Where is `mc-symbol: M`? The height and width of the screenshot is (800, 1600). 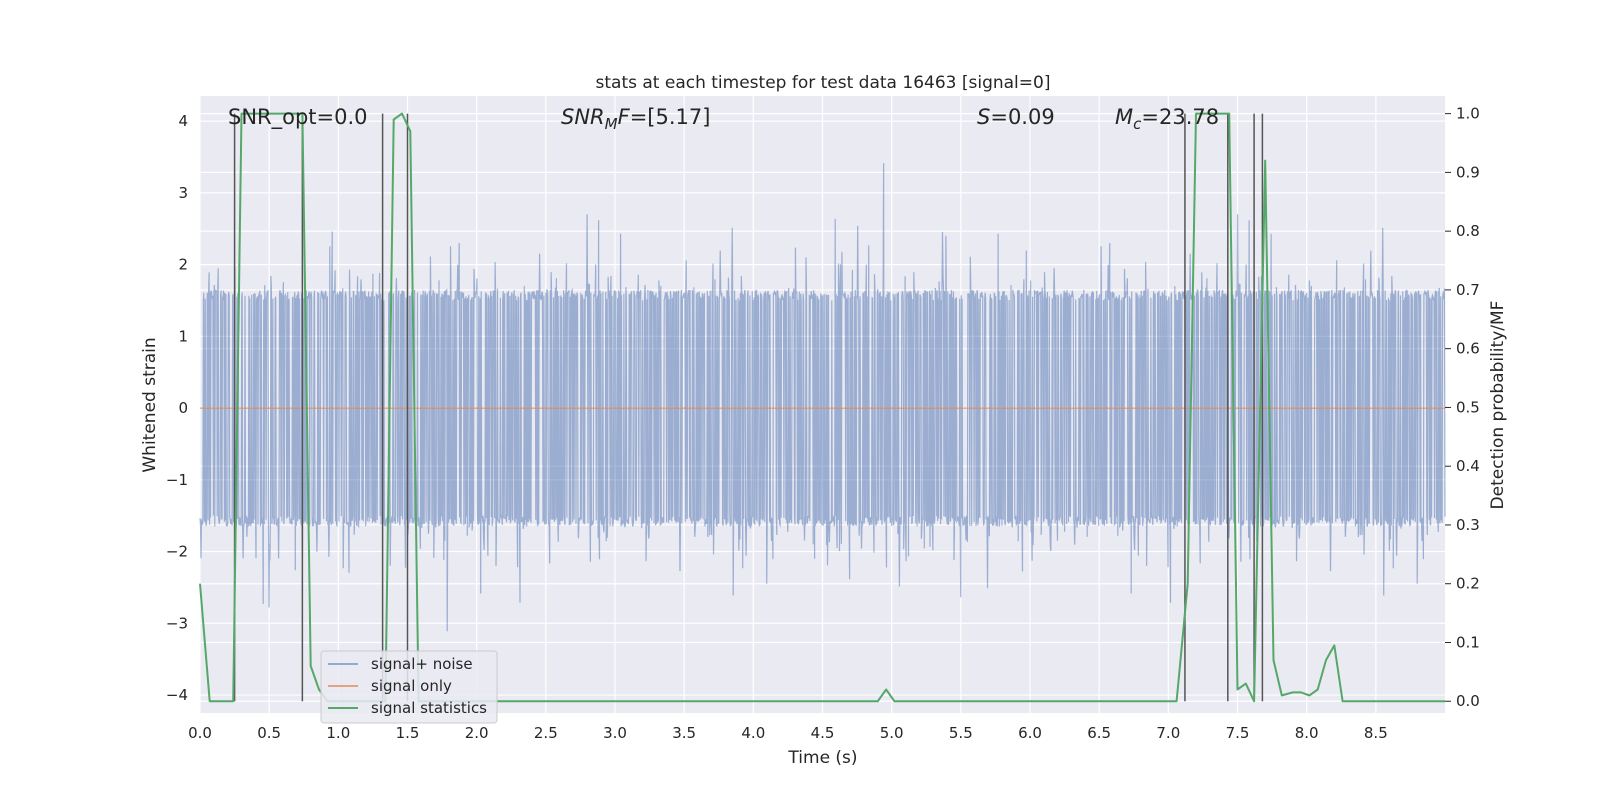 mc-symbol: M is located at coordinates (1124, 117).